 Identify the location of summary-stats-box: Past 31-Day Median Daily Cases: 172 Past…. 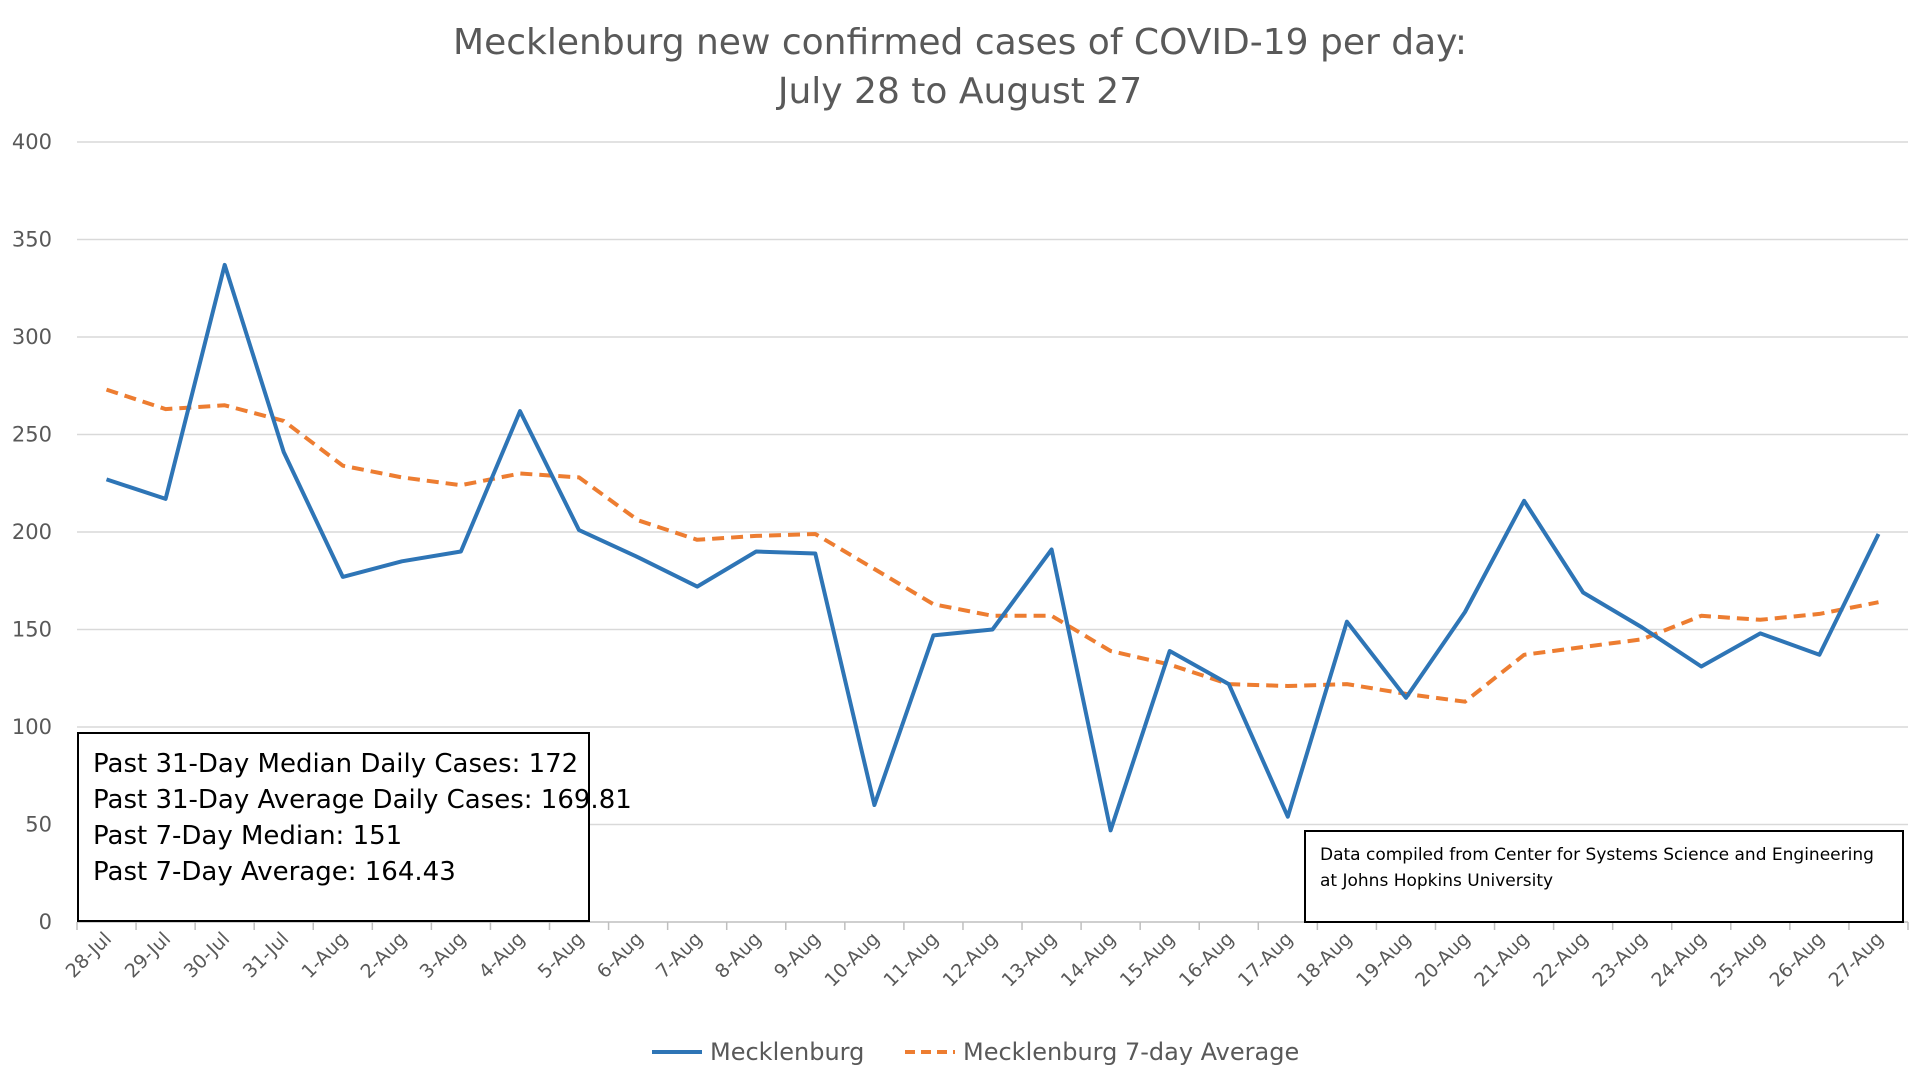
(354, 827).